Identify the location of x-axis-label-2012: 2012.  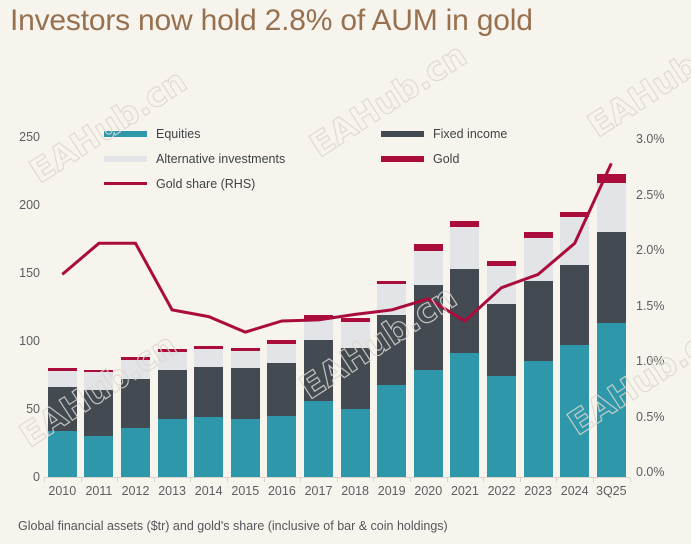
(135, 491).